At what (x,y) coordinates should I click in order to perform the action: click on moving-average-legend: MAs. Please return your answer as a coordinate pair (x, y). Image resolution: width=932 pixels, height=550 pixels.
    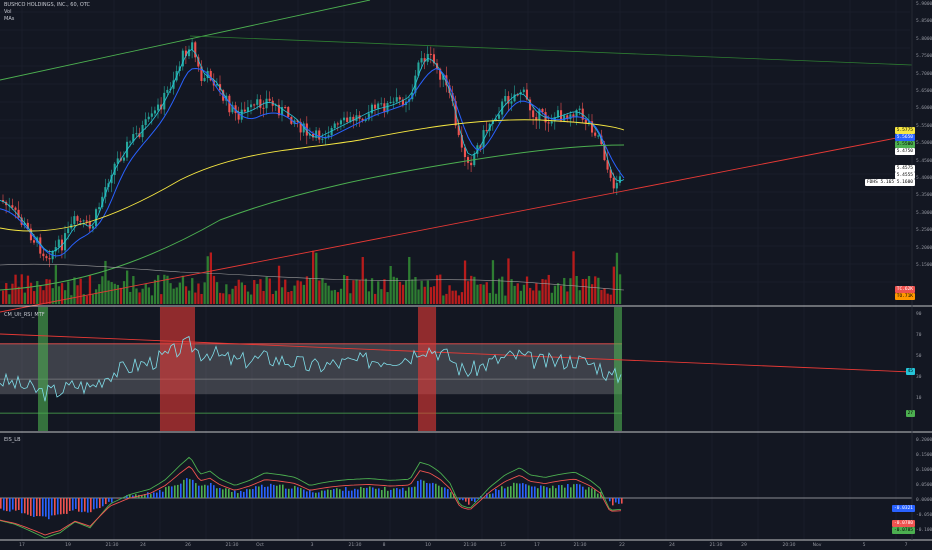
    Looking at the image, I should click on (9, 19).